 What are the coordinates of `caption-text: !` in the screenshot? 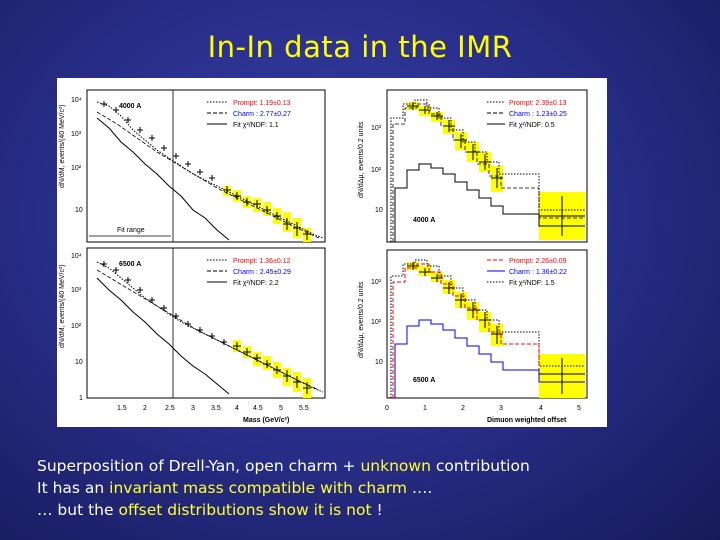 It's located at (377, 510).